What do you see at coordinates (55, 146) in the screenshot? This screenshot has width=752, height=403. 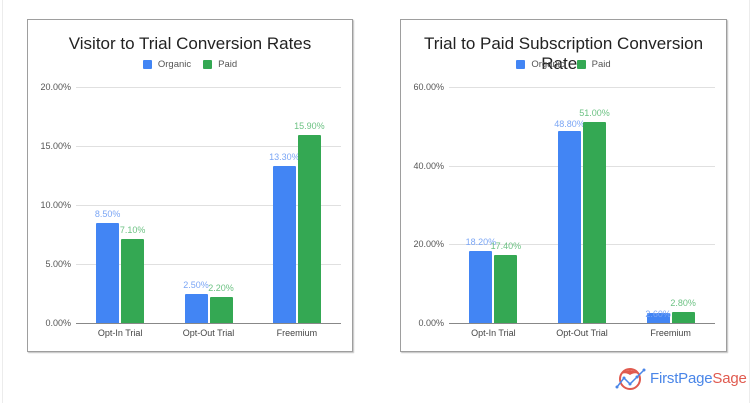 I see `y-tick-label: 15.00%` at bounding box center [55, 146].